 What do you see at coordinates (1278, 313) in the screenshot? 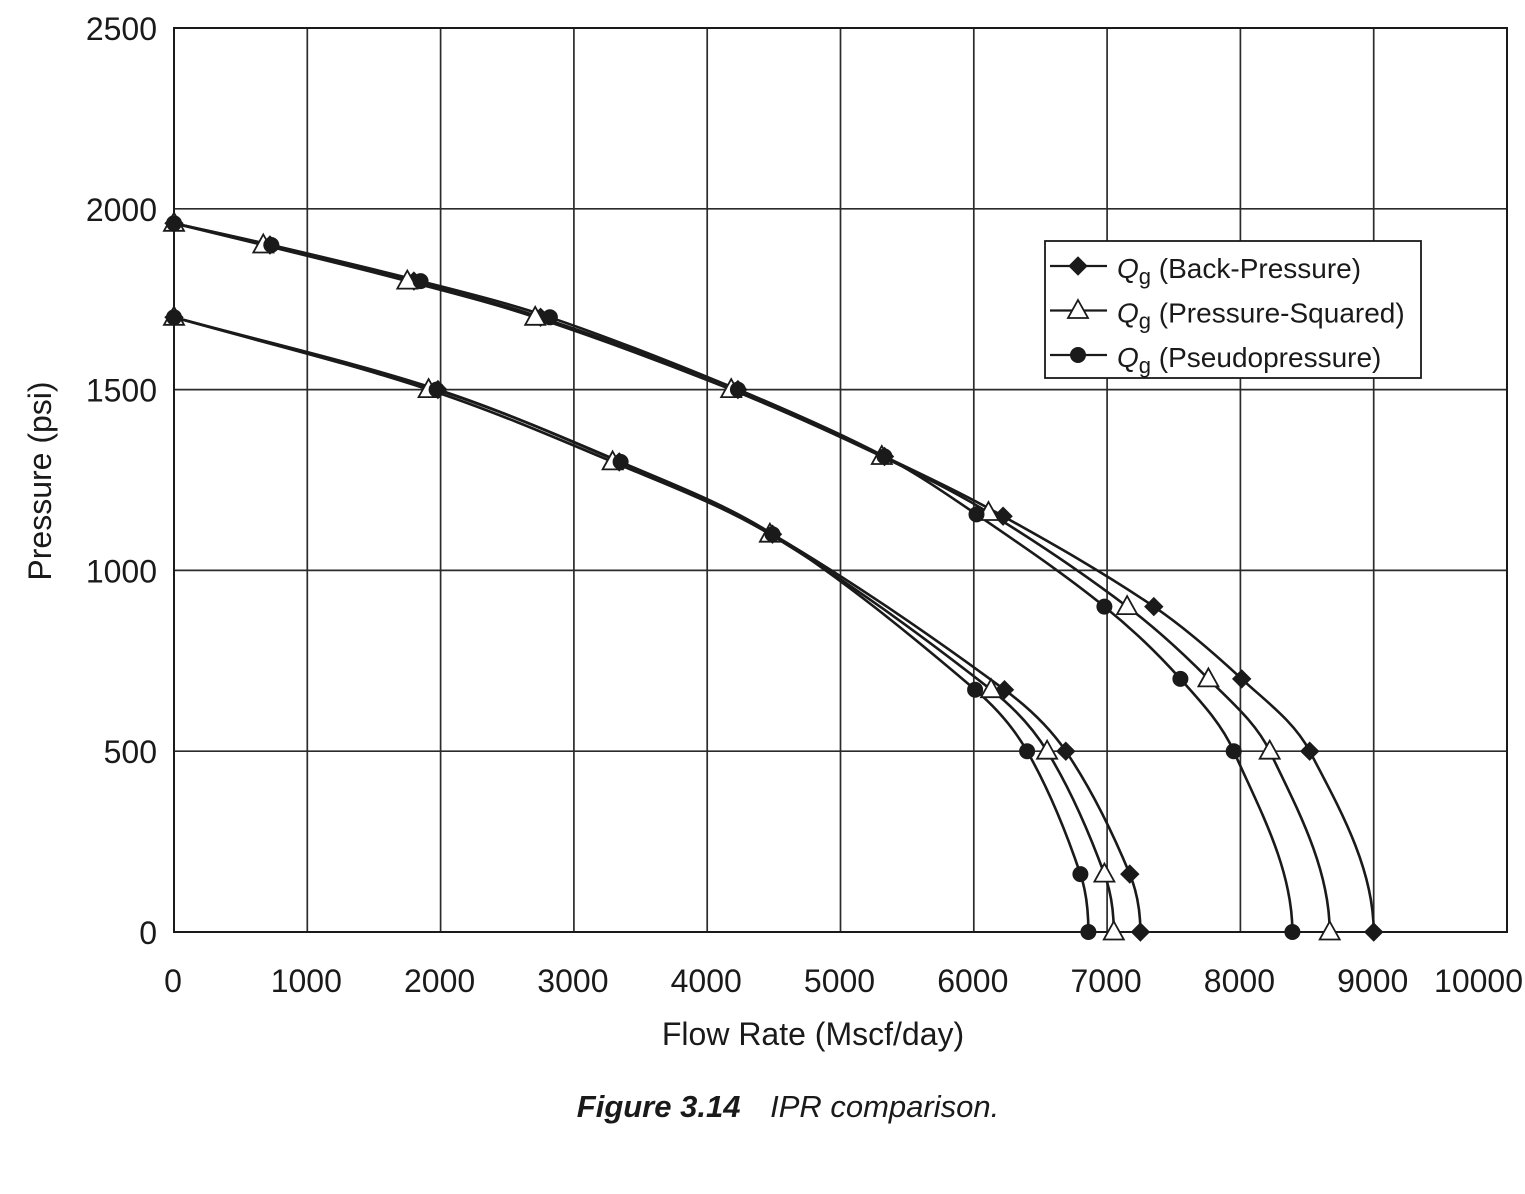
I see `legend-label-method: (Pressure-Squared)` at bounding box center [1278, 313].